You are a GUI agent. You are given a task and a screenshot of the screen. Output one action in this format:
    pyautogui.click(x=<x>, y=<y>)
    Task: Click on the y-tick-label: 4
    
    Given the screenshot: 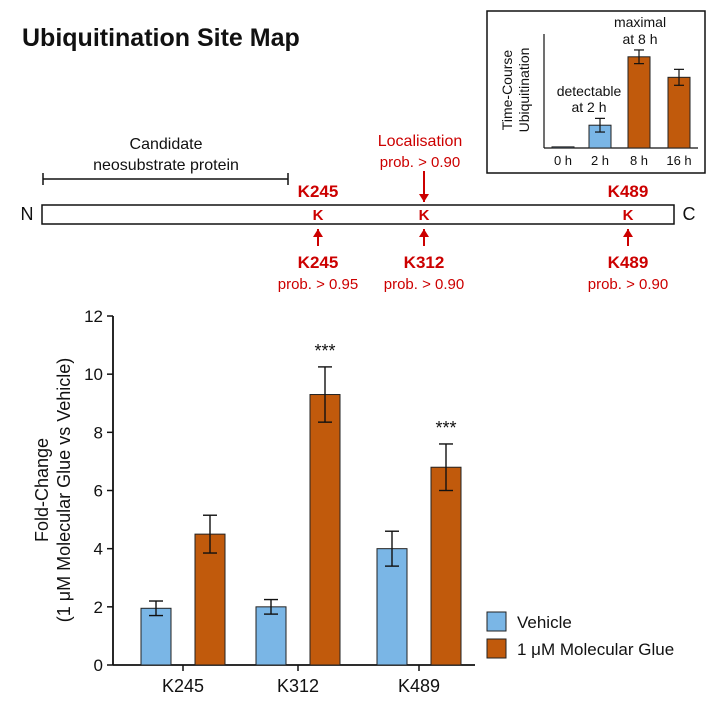 What is the action you would take?
    pyautogui.click(x=98, y=549)
    